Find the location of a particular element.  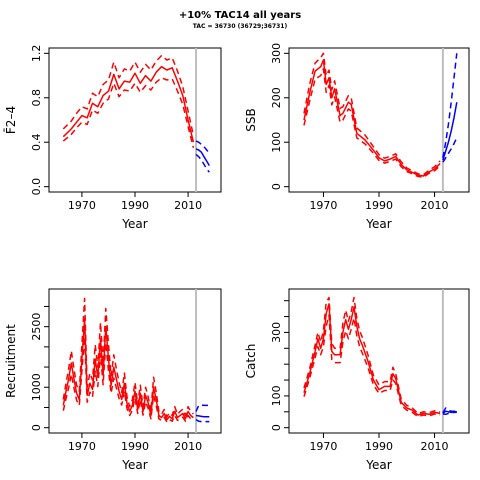

catch-y-axis-label: Catch is located at coordinates (251, 361).